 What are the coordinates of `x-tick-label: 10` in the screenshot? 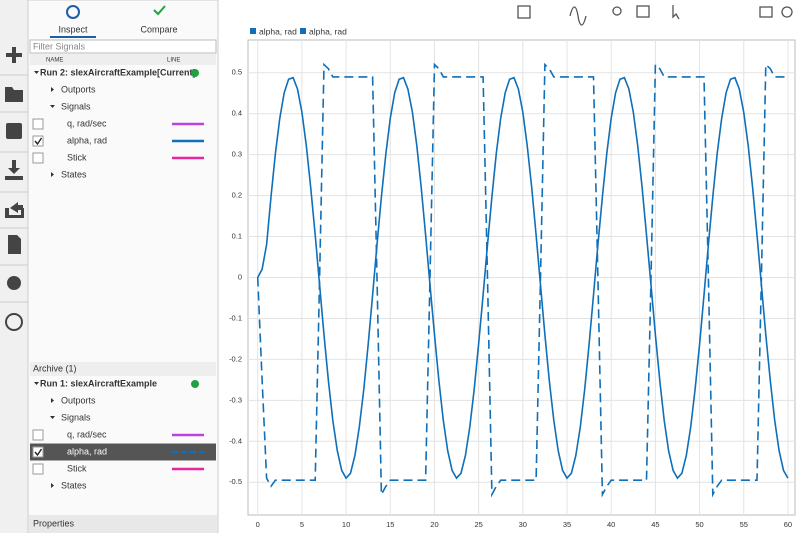 It's located at (346, 524).